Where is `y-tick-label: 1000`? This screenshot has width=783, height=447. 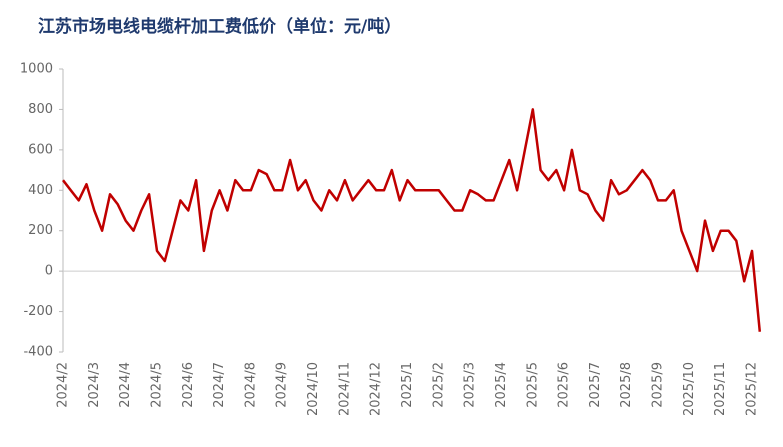
y-tick-label: 1000 is located at coordinates (36, 69).